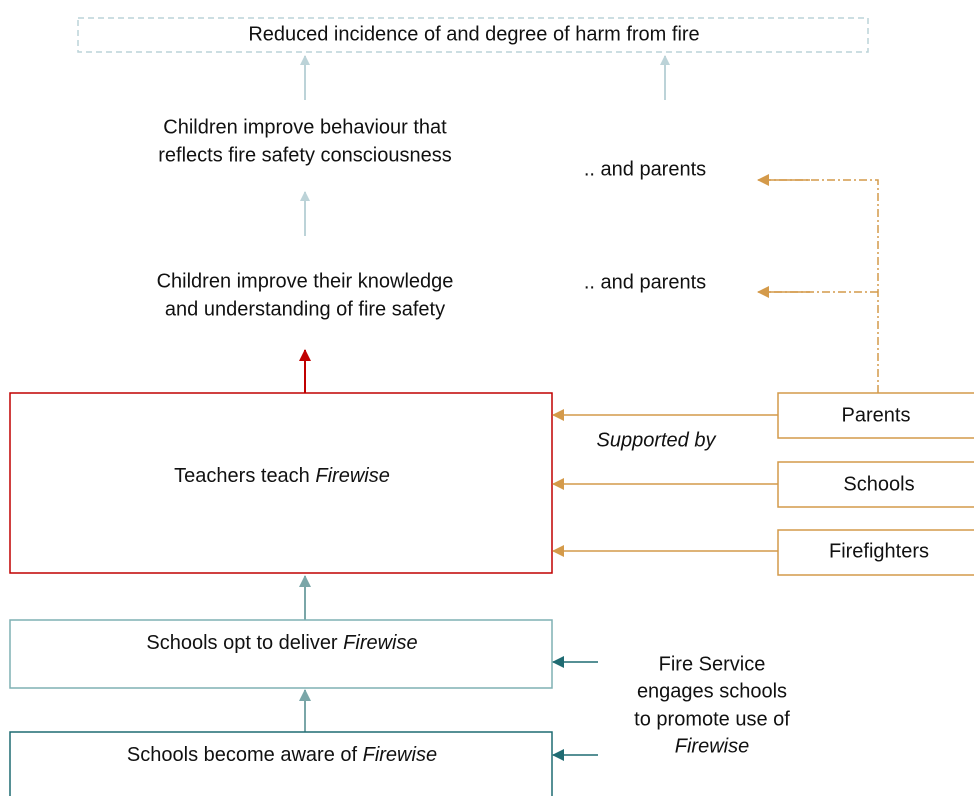  I want to click on dash-link, so click(819, 286).